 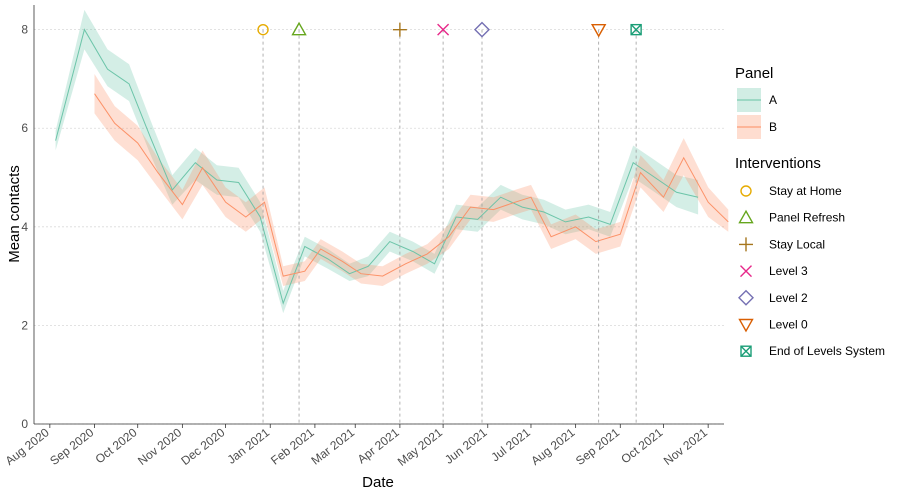 I want to click on intervention-markers, so click(x=449, y=29).